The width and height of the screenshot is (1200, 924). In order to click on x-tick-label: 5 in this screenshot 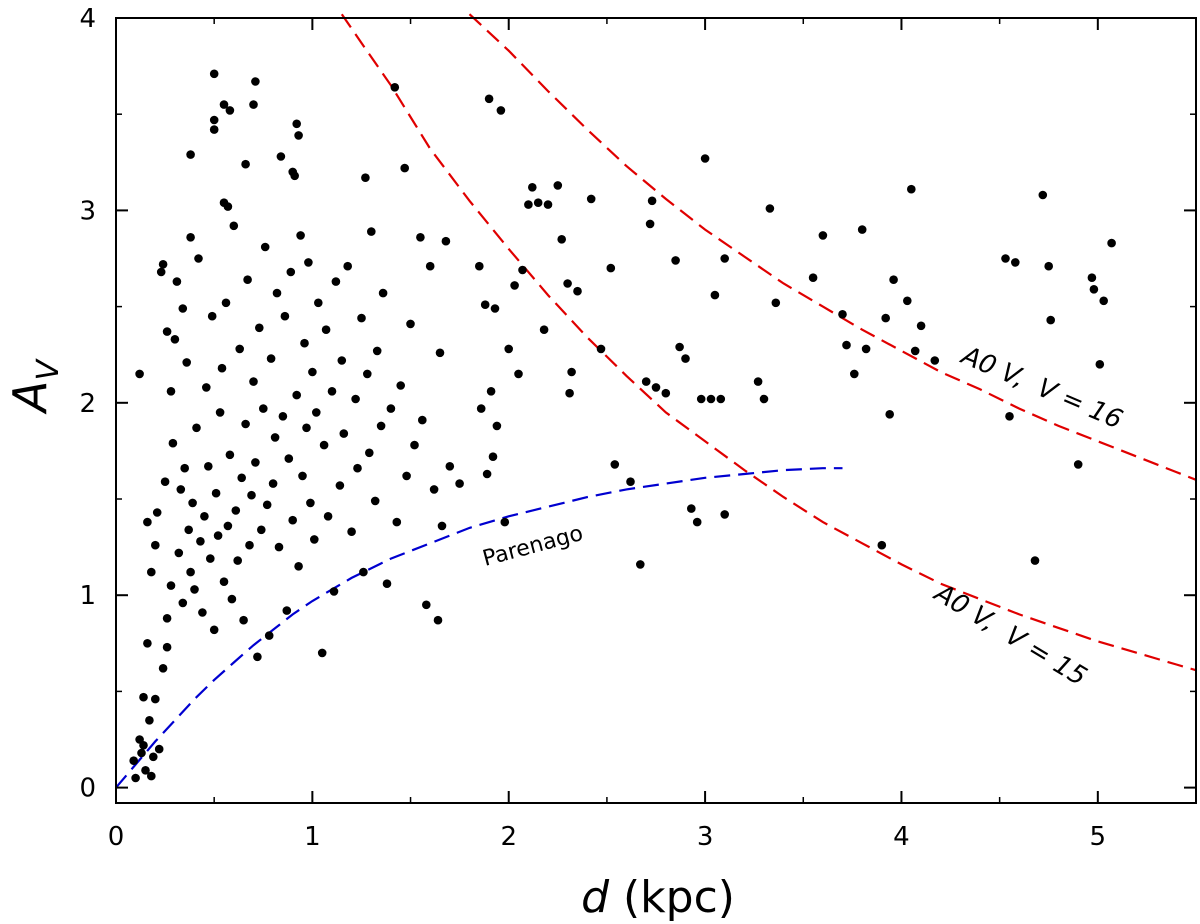, I will do `click(1098, 837)`.